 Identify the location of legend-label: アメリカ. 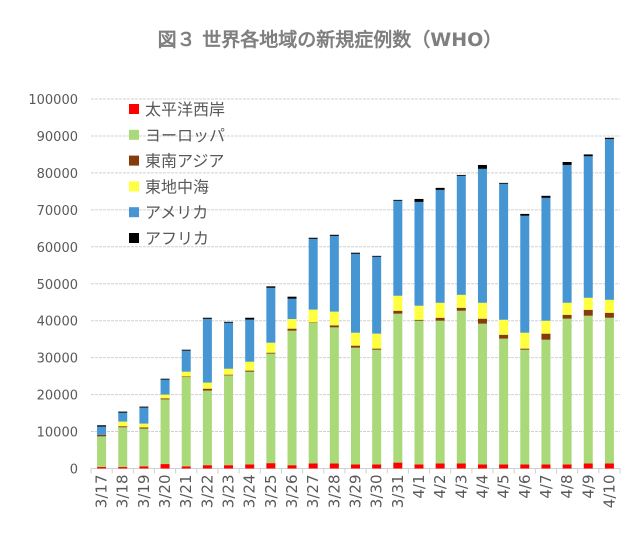
(176, 212).